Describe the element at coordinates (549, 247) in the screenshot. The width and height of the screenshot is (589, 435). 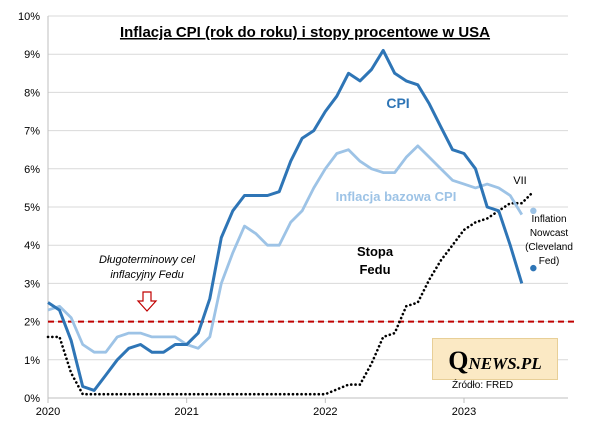
I see `nowcast-label-line3: (Cleveland` at that location.